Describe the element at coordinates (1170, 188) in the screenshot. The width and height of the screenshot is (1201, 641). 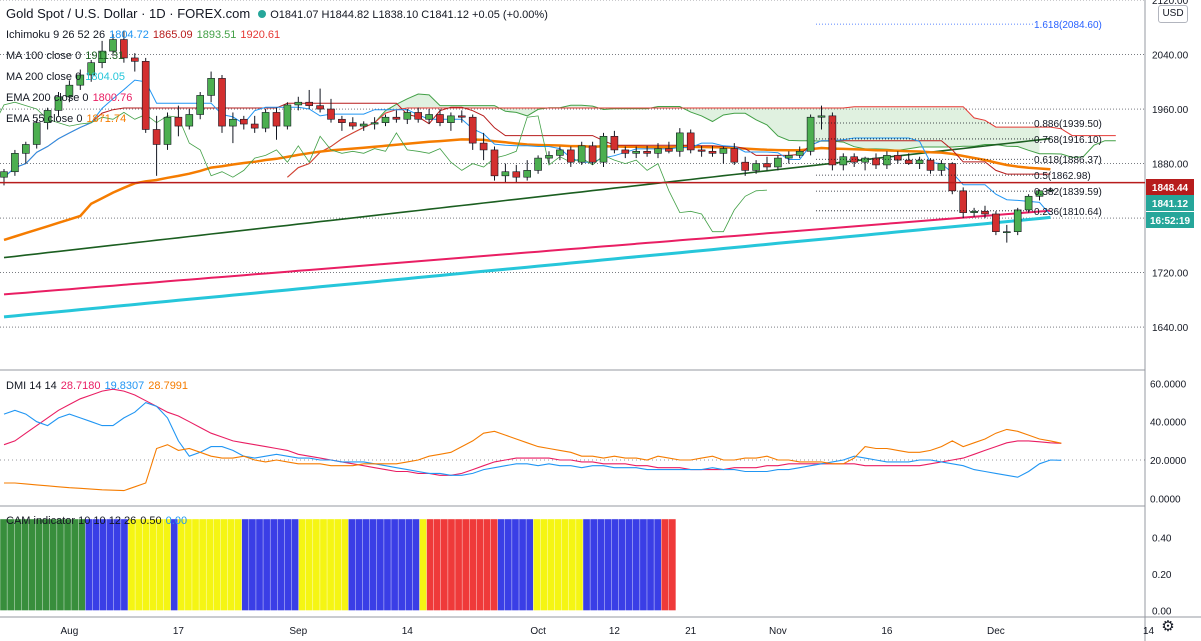
I see `price-label: 1848.44` at that location.